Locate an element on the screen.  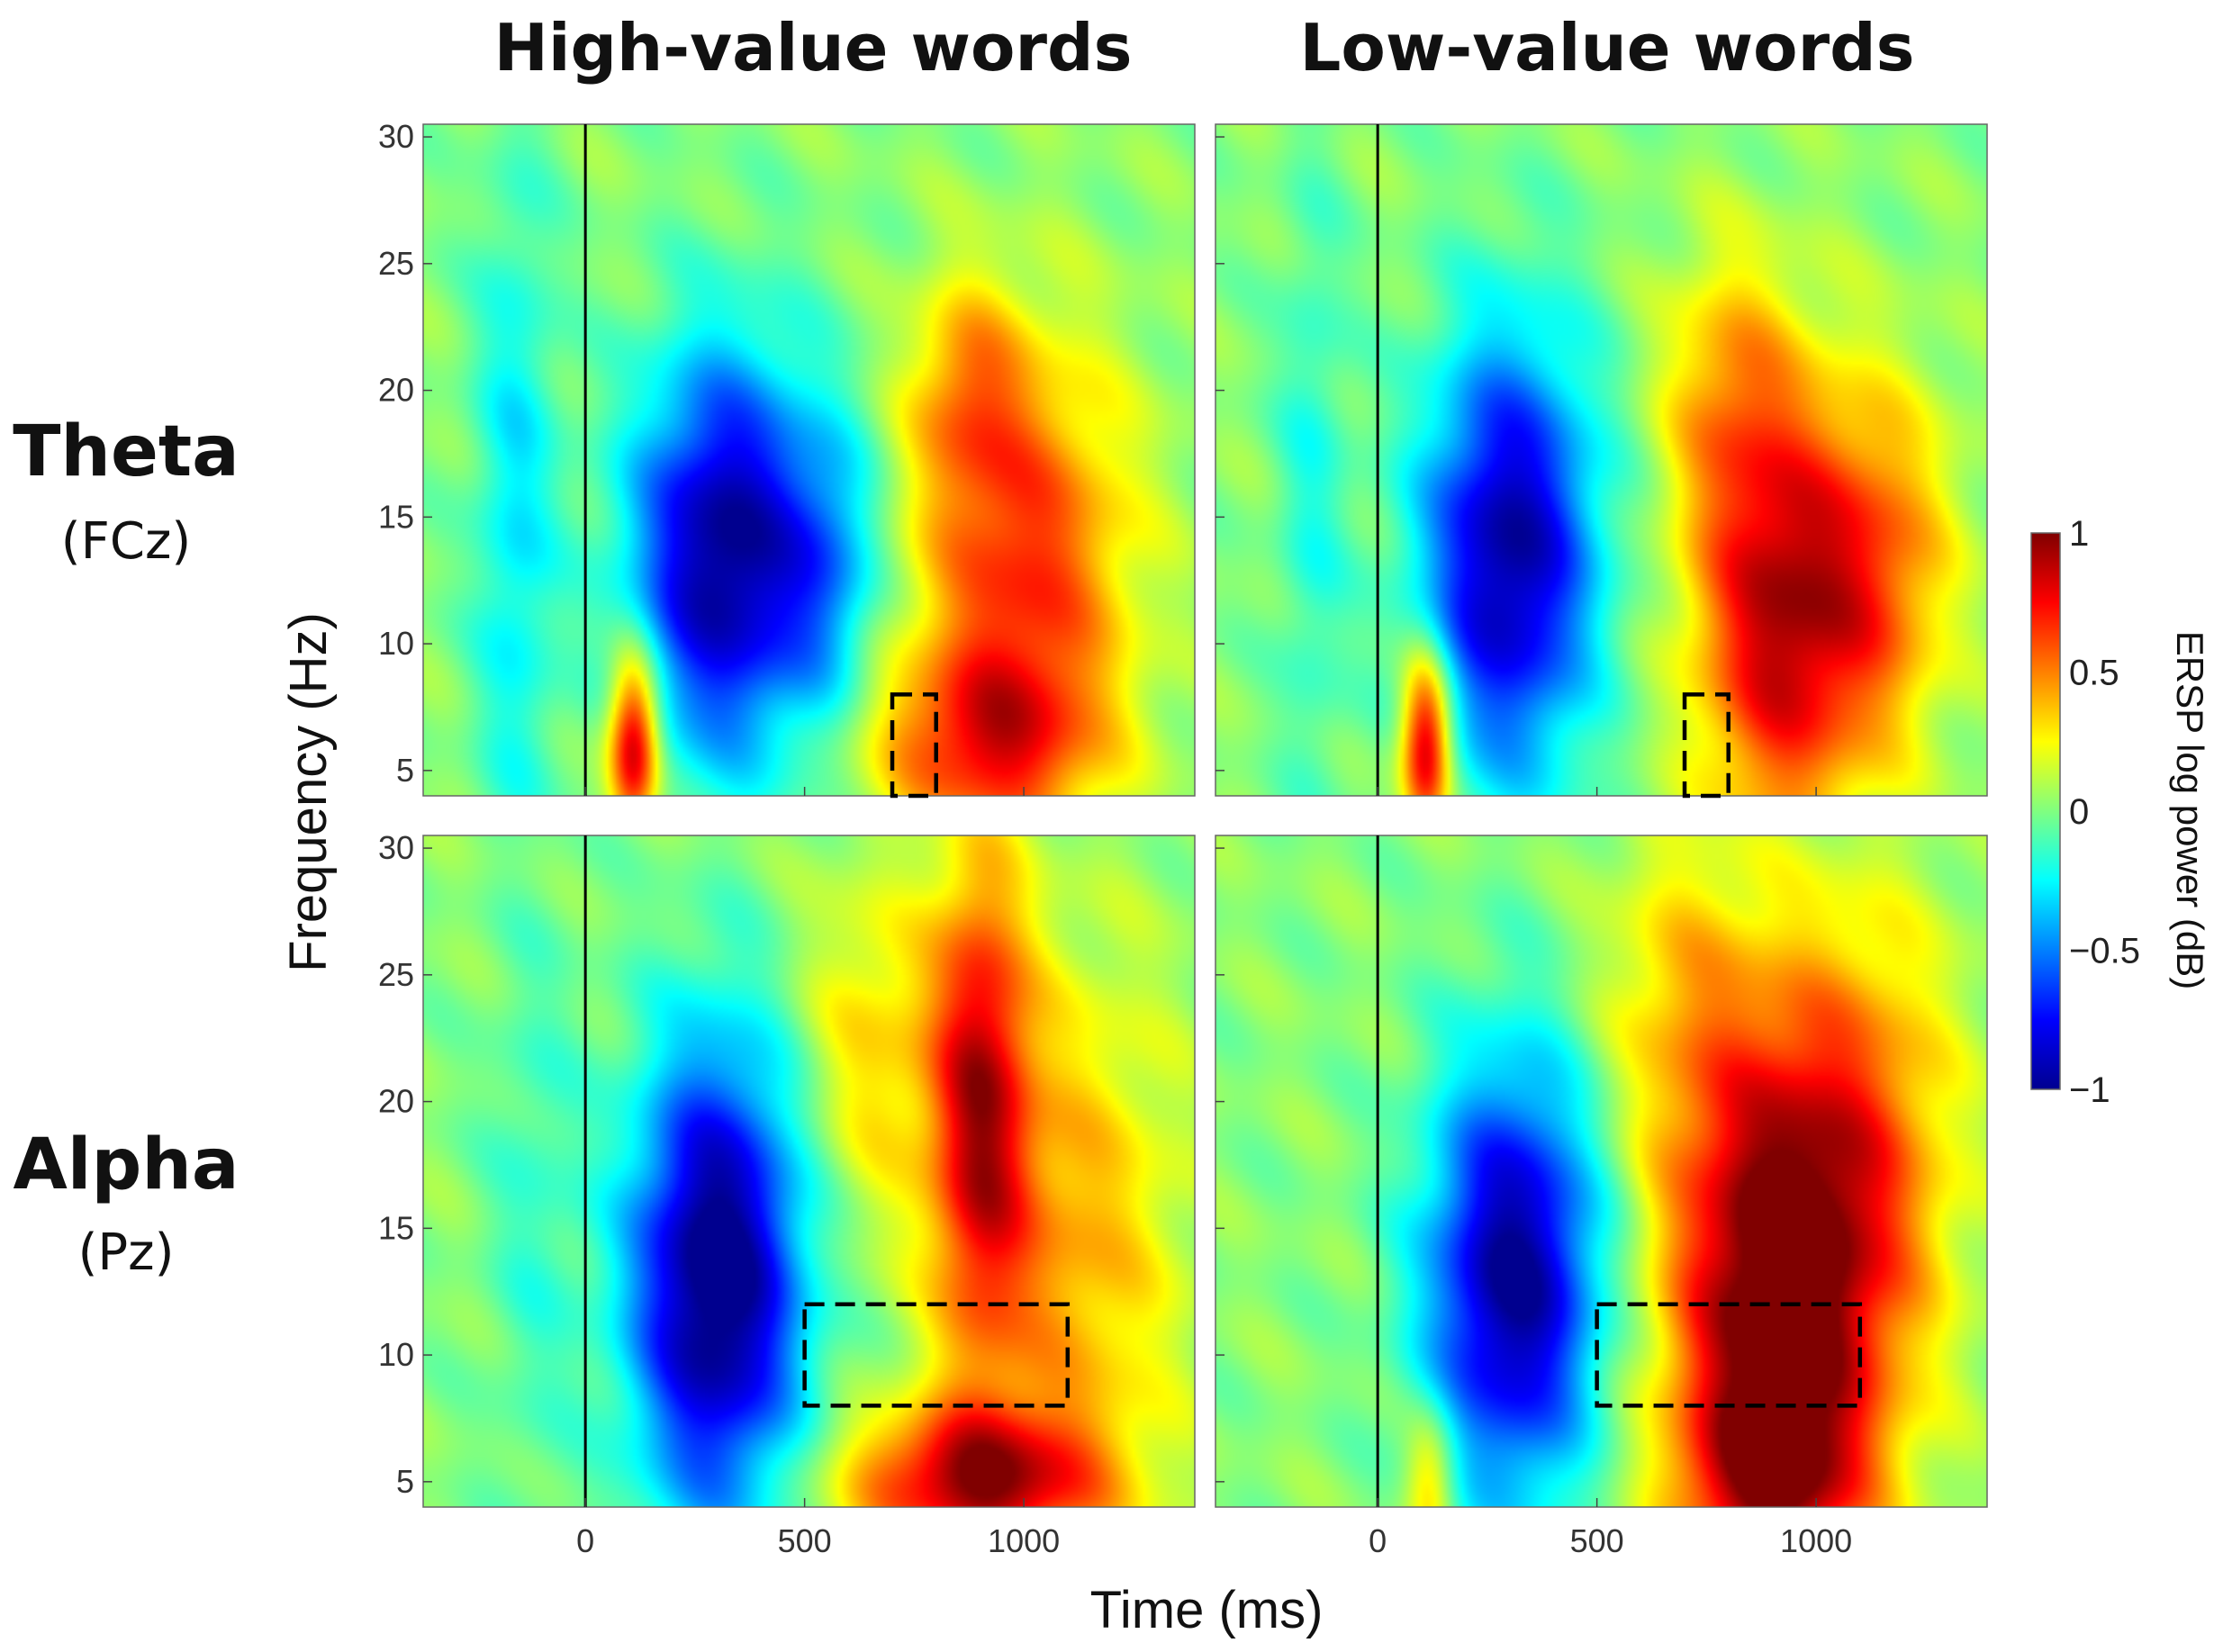
colorbar-ticks: 1 0.5 0 −0.5 −1 is located at coordinates (2104, 812).